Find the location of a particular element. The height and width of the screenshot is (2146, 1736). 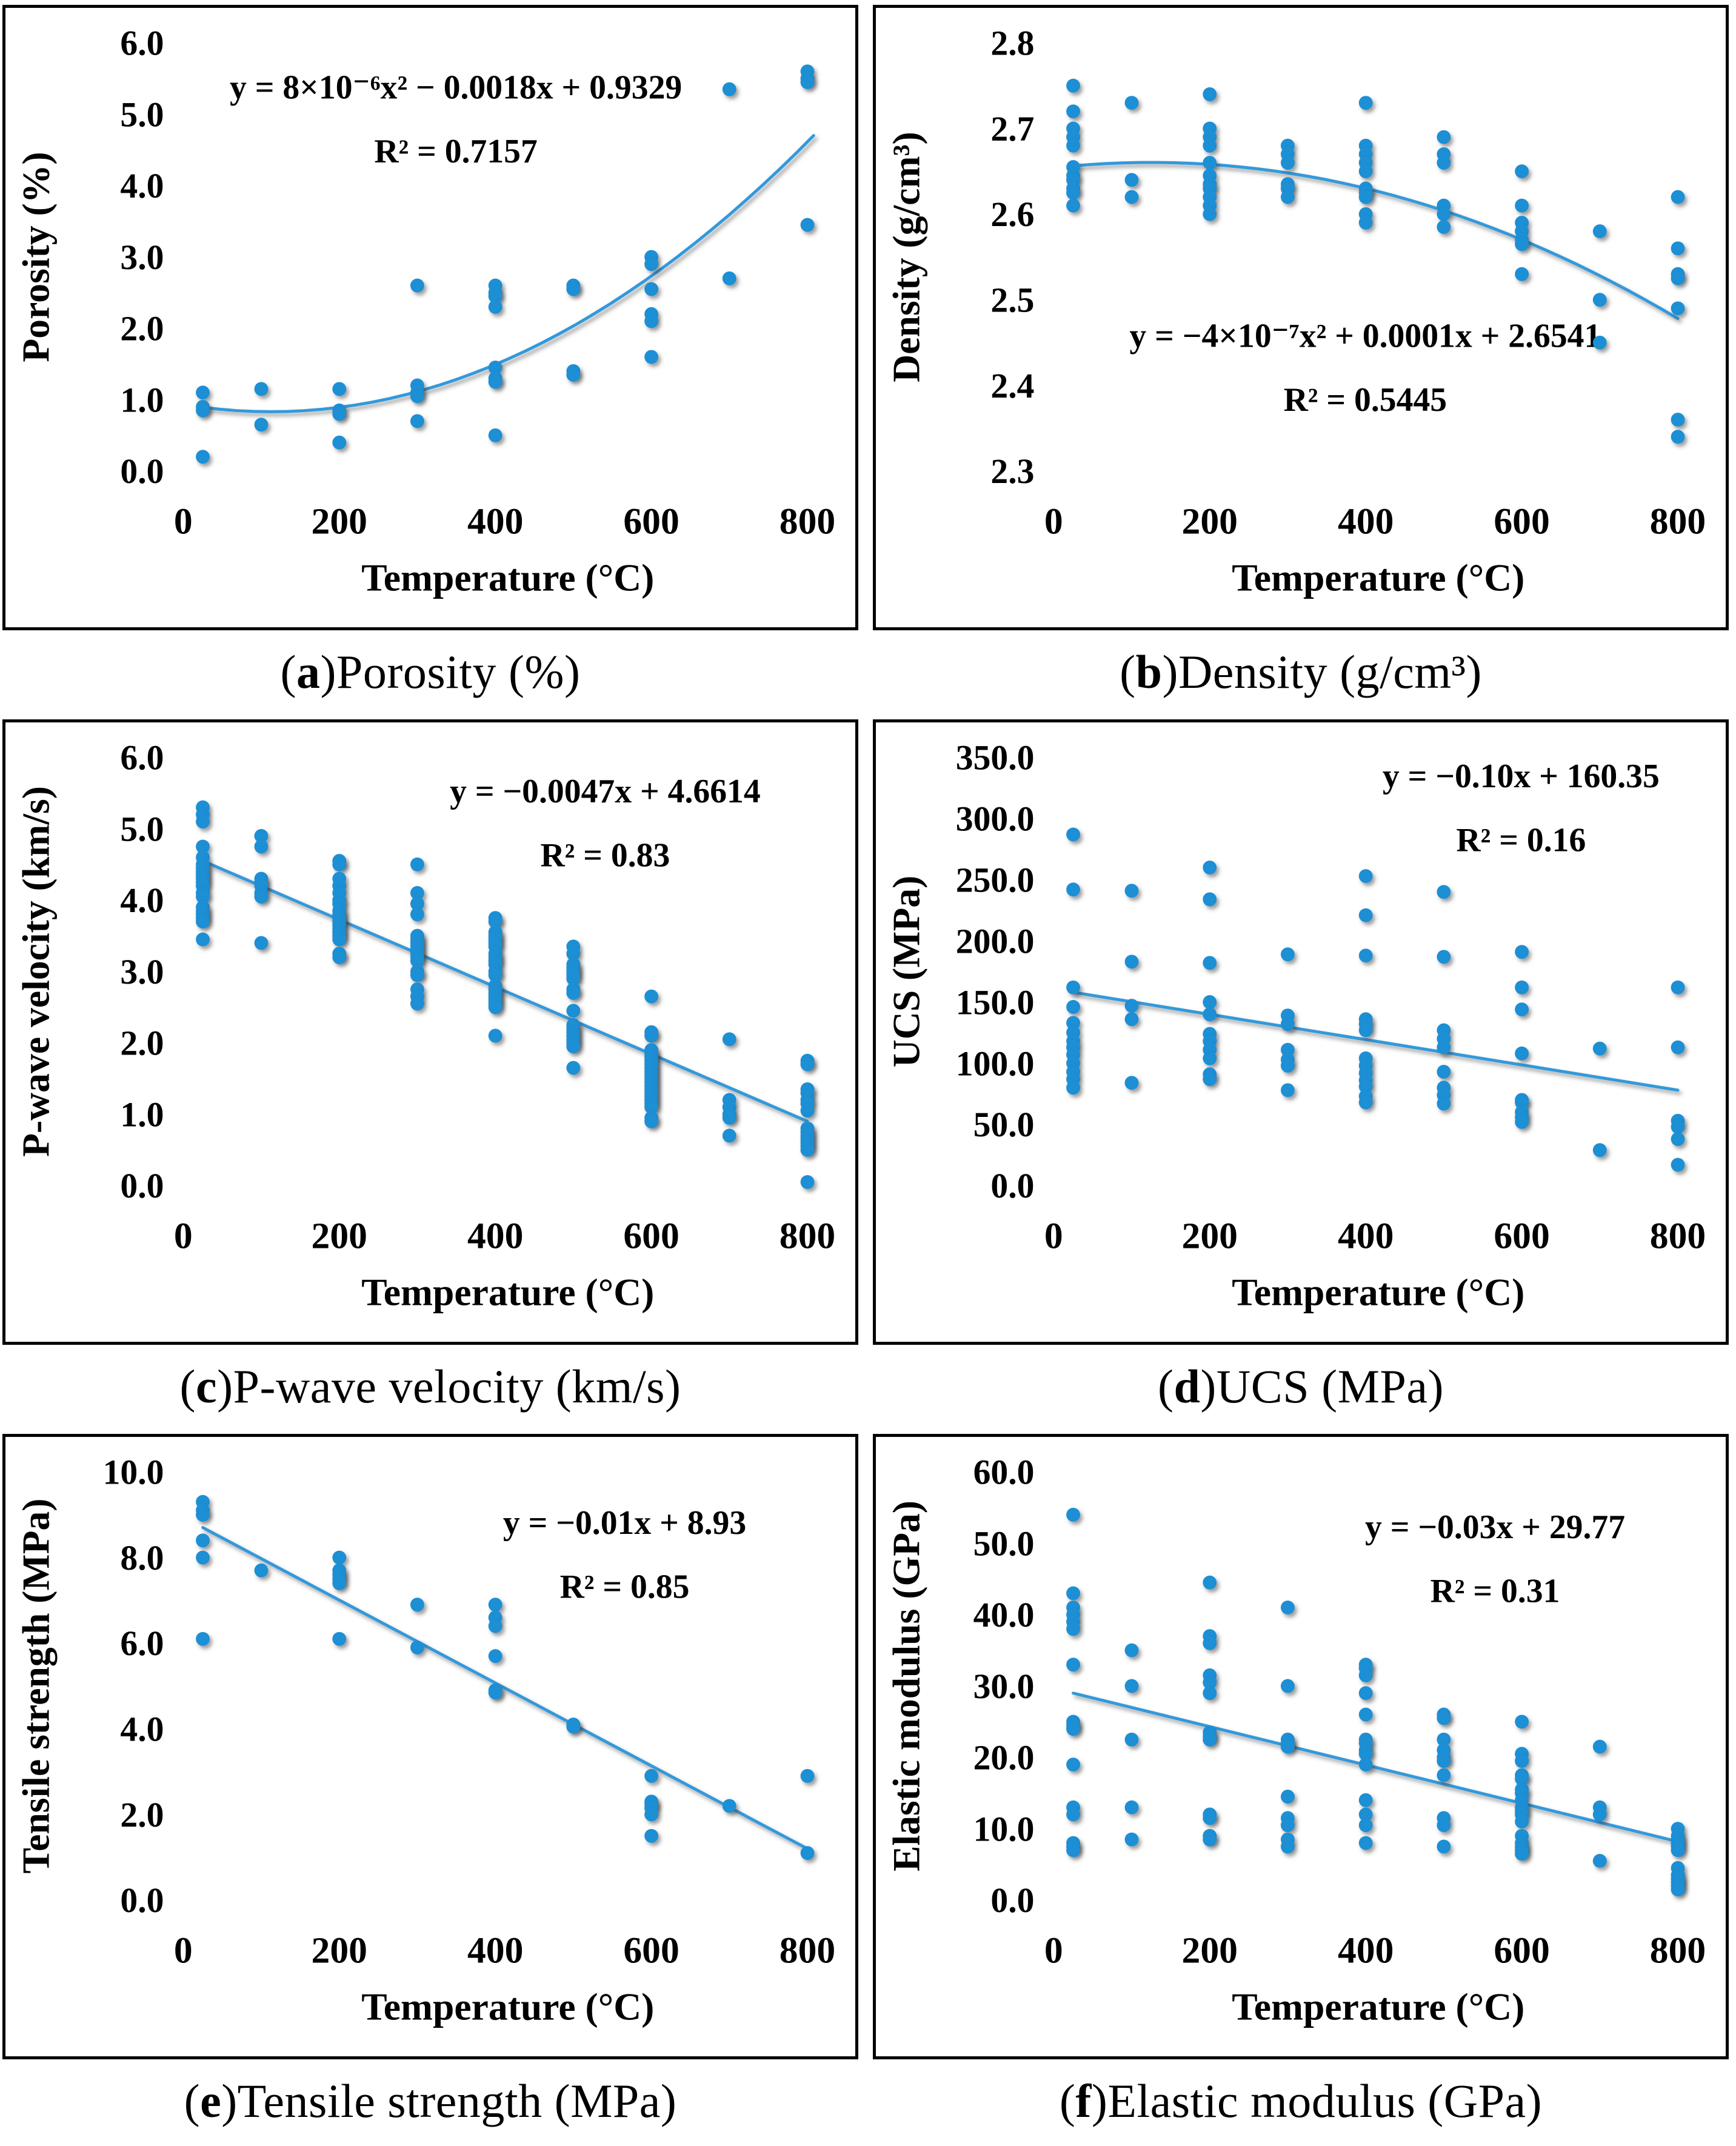

caption-e: (e) Tensile strength (MPa) is located at coordinates (430, 2101).